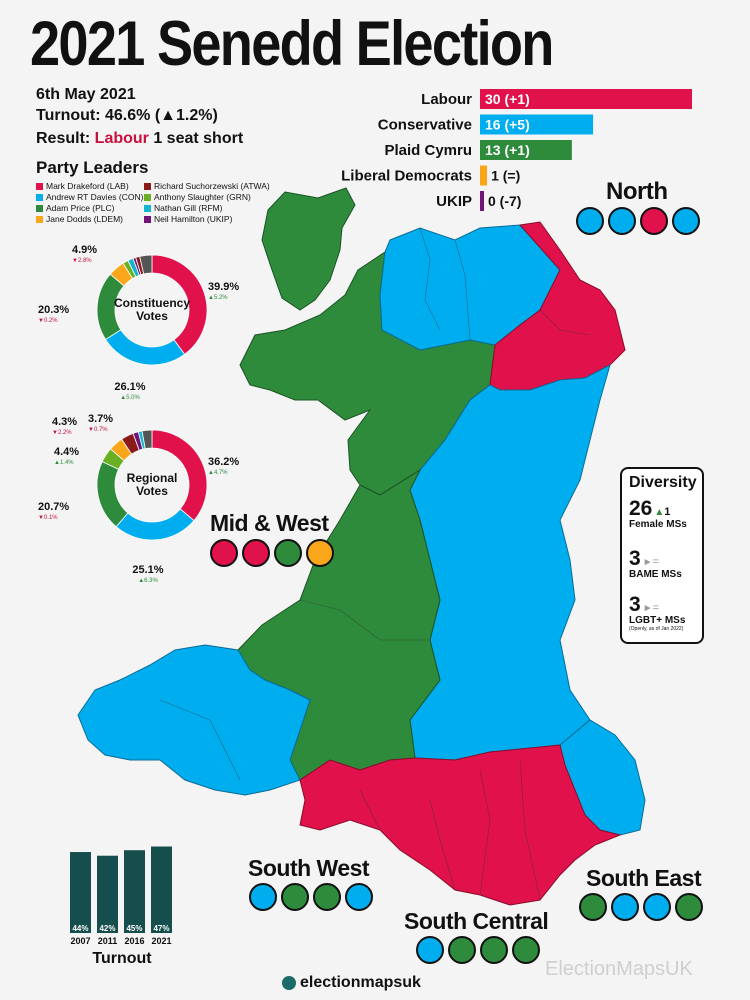 The image size is (750, 1000). What do you see at coordinates (212, 186) in the screenshot?
I see `leader-name: Richard Suchorzewski (ATWA)` at bounding box center [212, 186].